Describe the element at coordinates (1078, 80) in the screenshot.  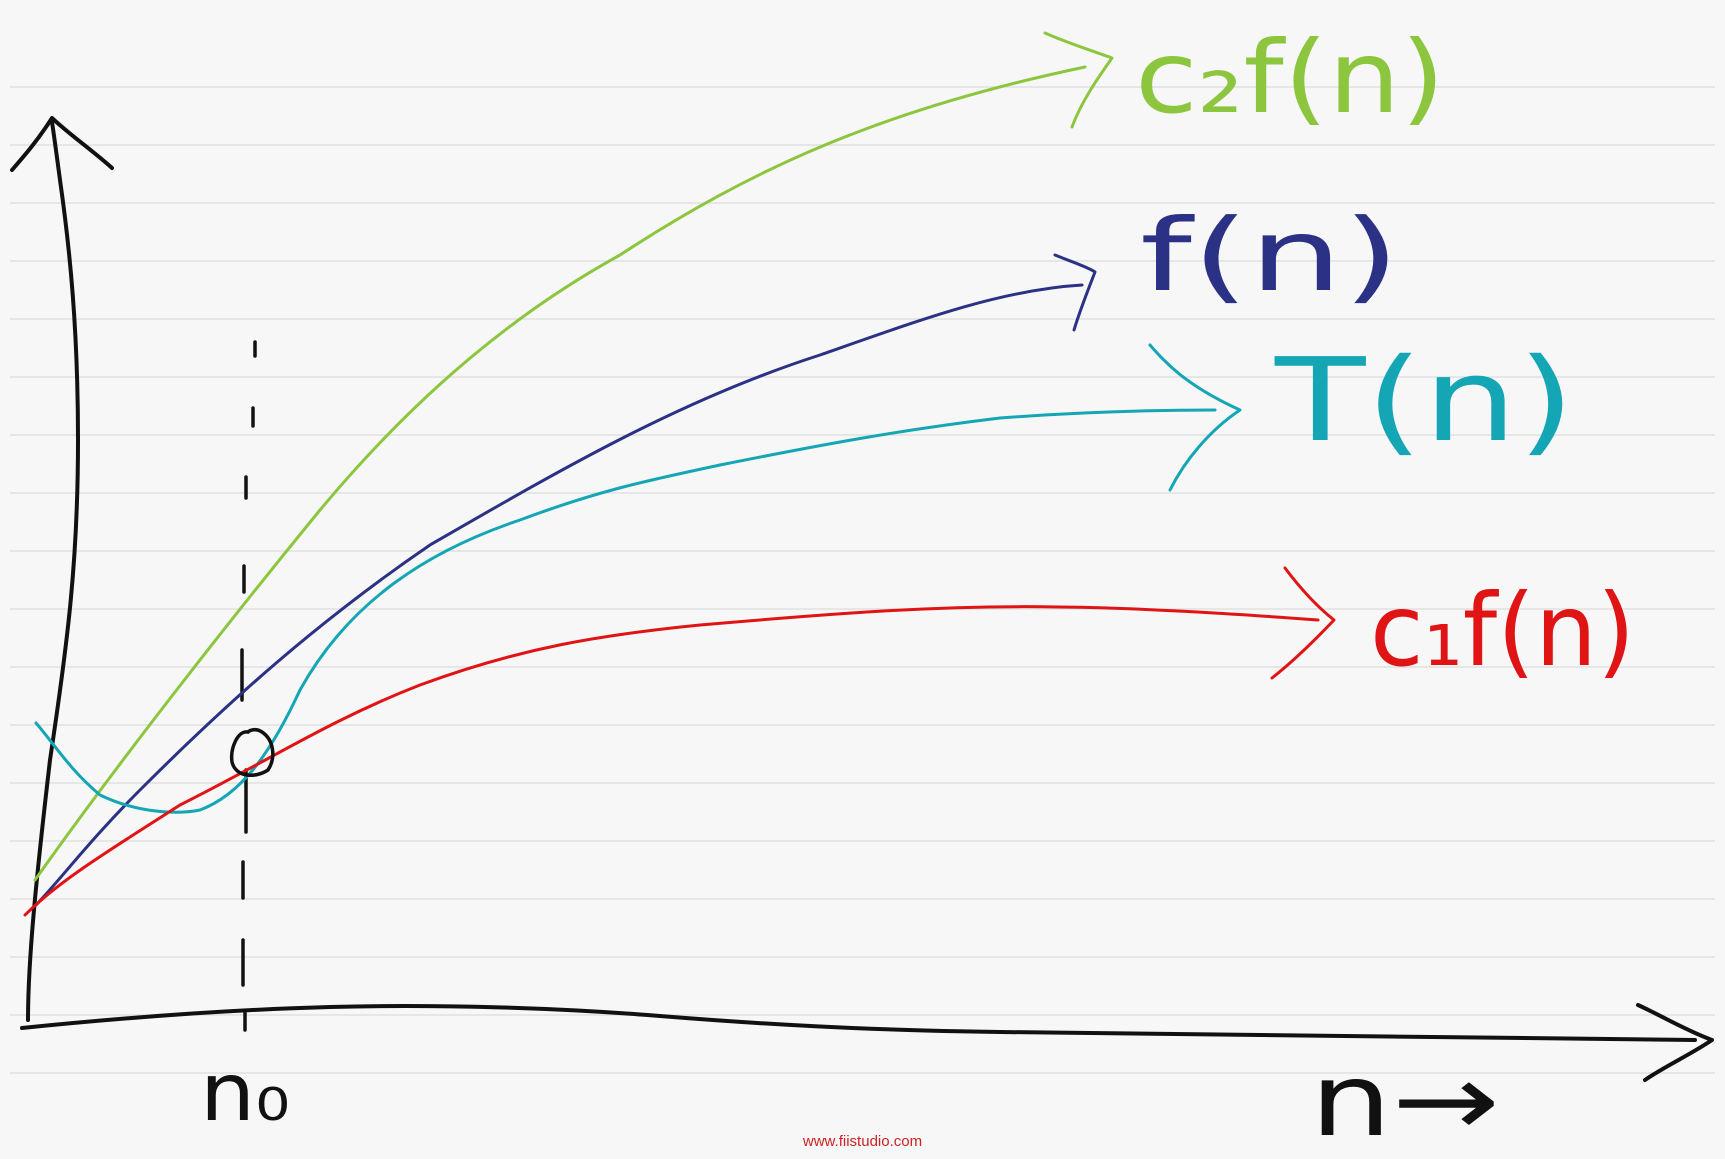
I see `curve-c2f-arrowhead` at that location.